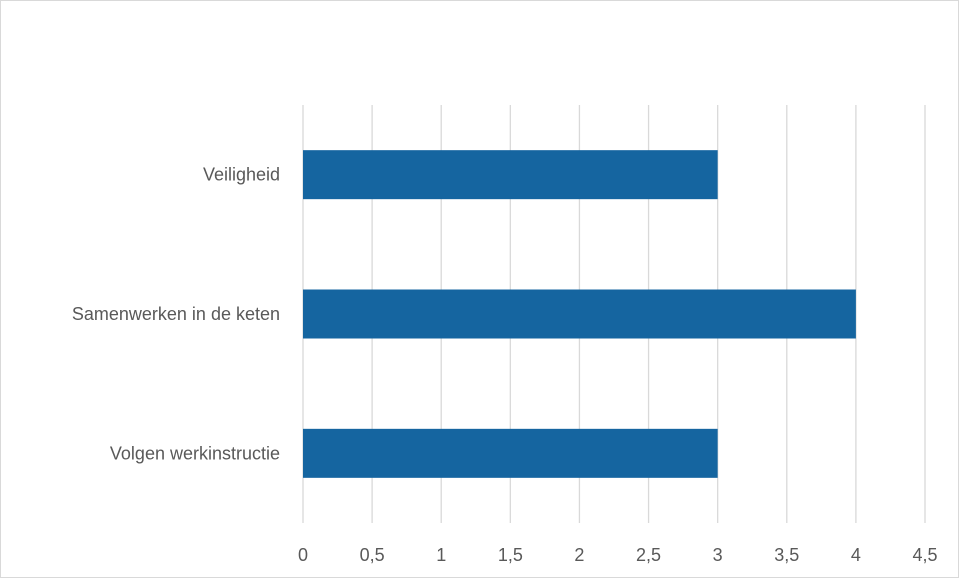  I want to click on x-axis-tick-labels: 0 0,5 1 1,5 2 2,5 3 3,5 4 4,5, so click(618, 555).